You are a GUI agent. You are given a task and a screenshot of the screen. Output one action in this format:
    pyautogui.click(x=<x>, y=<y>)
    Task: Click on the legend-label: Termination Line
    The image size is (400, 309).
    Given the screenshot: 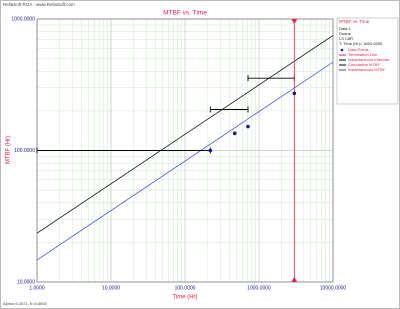 What is the action you would take?
    pyautogui.click(x=363, y=54)
    